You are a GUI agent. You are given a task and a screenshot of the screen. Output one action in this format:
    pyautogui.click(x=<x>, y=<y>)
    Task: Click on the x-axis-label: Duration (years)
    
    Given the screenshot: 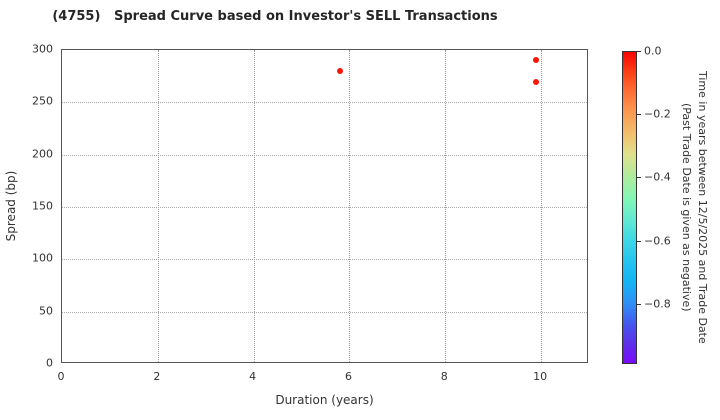 What is the action you would take?
    pyautogui.click(x=324, y=400)
    